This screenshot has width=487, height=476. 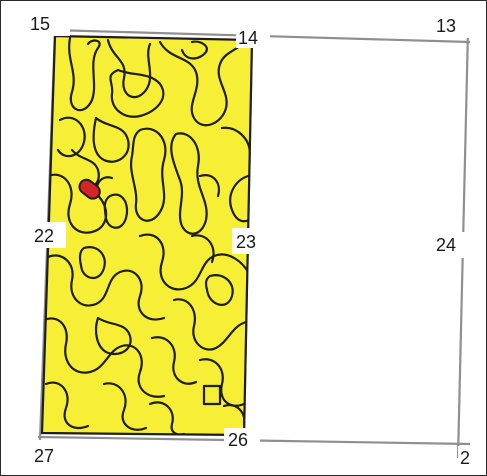 I want to click on section-label-partial: 2, so click(x=465, y=458).